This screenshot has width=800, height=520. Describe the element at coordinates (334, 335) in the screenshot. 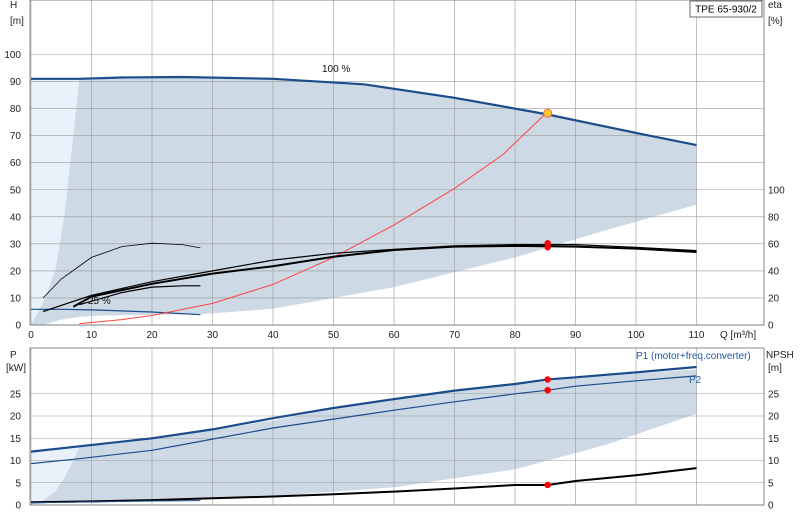

I see `x-tick-label: 50` at that location.